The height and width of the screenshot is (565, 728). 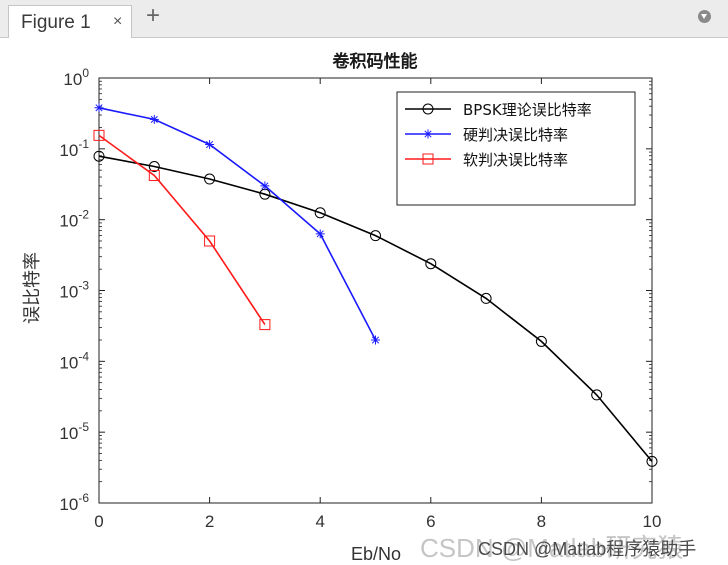 I want to click on y-tick-label: 10⁻¹, so click(x=74, y=148).